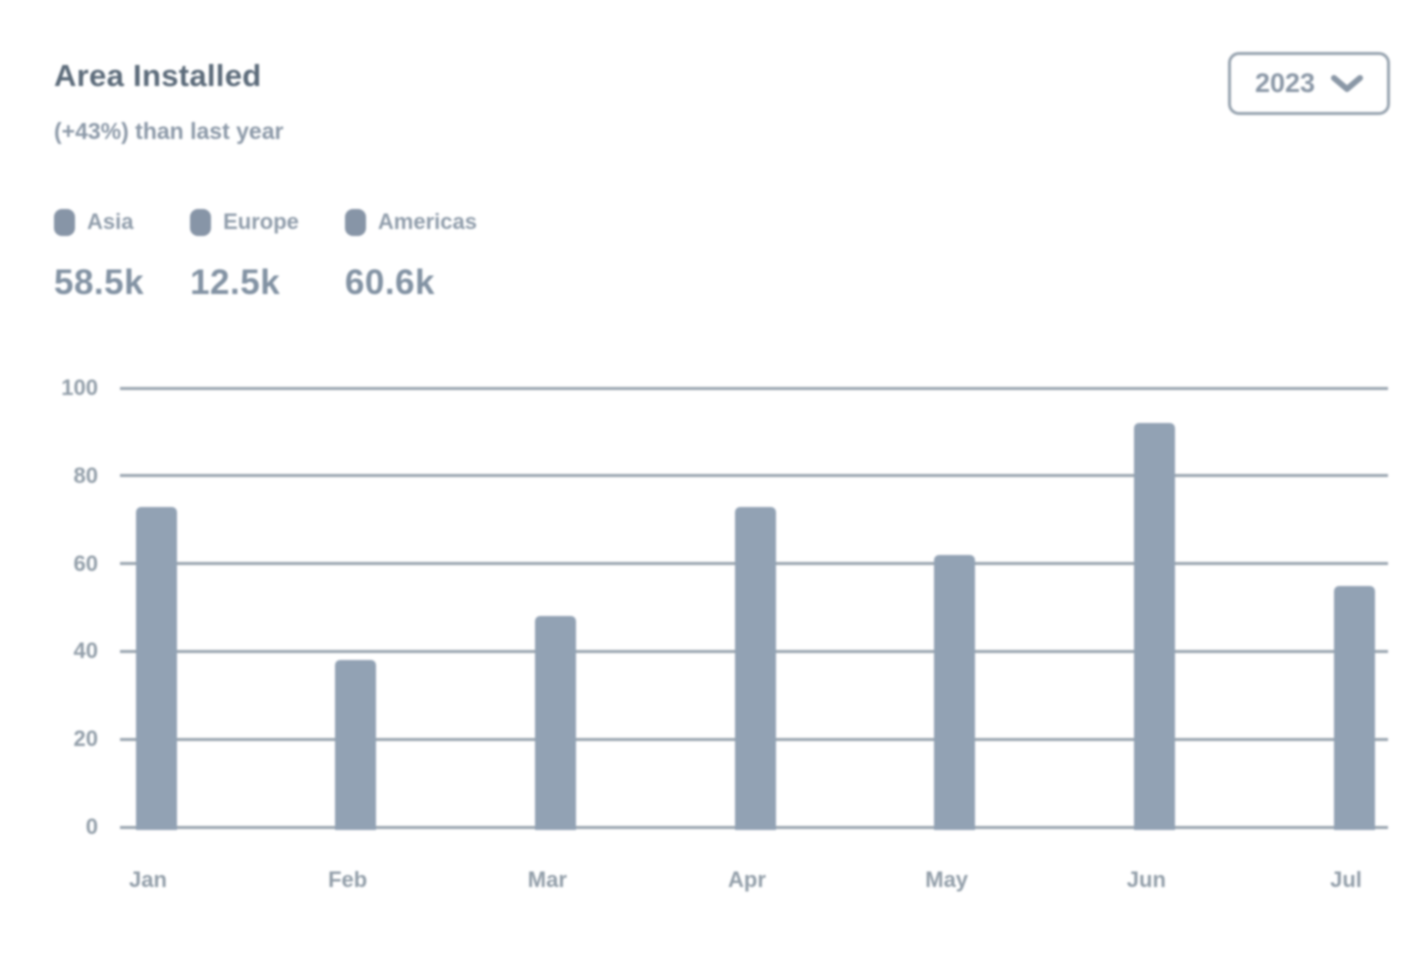 This screenshot has height=956, width=1424. What do you see at coordinates (955, 692) in the screenshot?
I see `bar-may` at bounding box center [955, 692].